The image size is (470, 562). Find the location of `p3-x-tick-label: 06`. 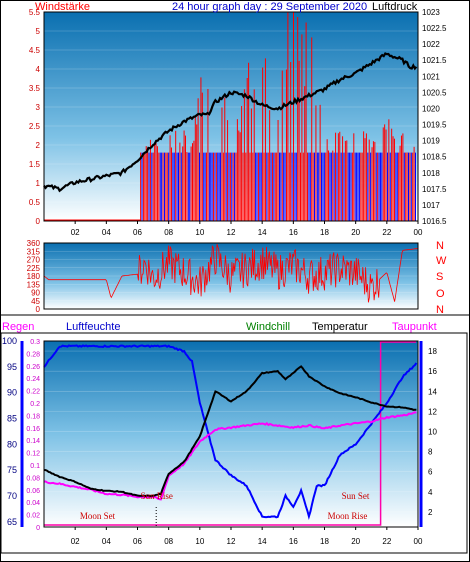

p3-x-tick-label: 06 is located at coordinates (137, 541).